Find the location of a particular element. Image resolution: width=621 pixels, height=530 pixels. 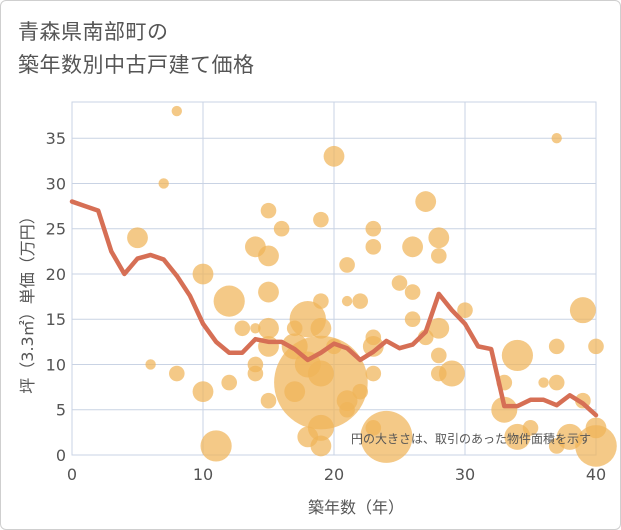

y-tick-label: 20 is located at coordinates (56, 274).